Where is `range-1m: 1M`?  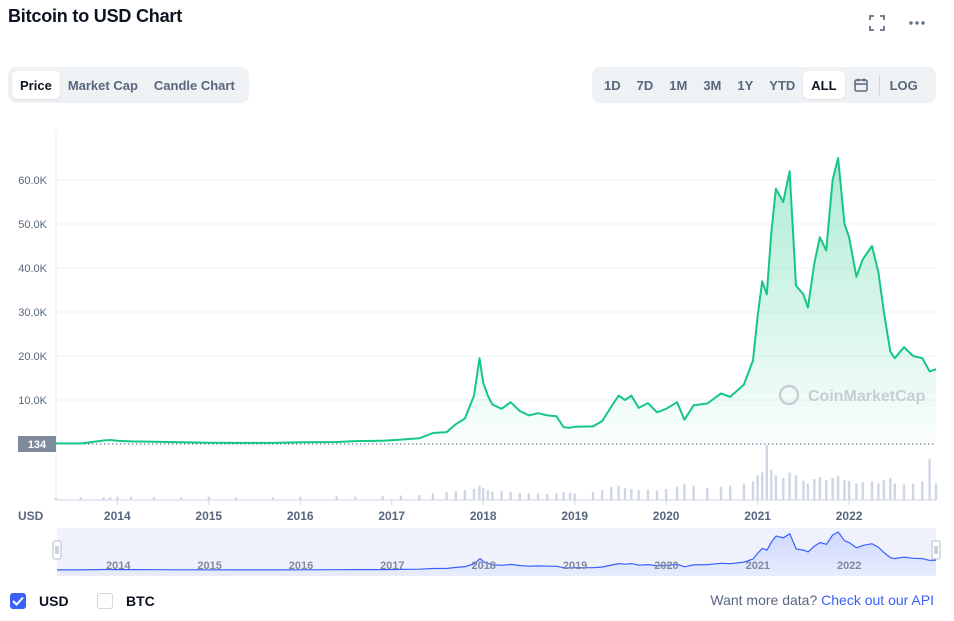 range-1m: 1M is located at coordinates (678, 85).